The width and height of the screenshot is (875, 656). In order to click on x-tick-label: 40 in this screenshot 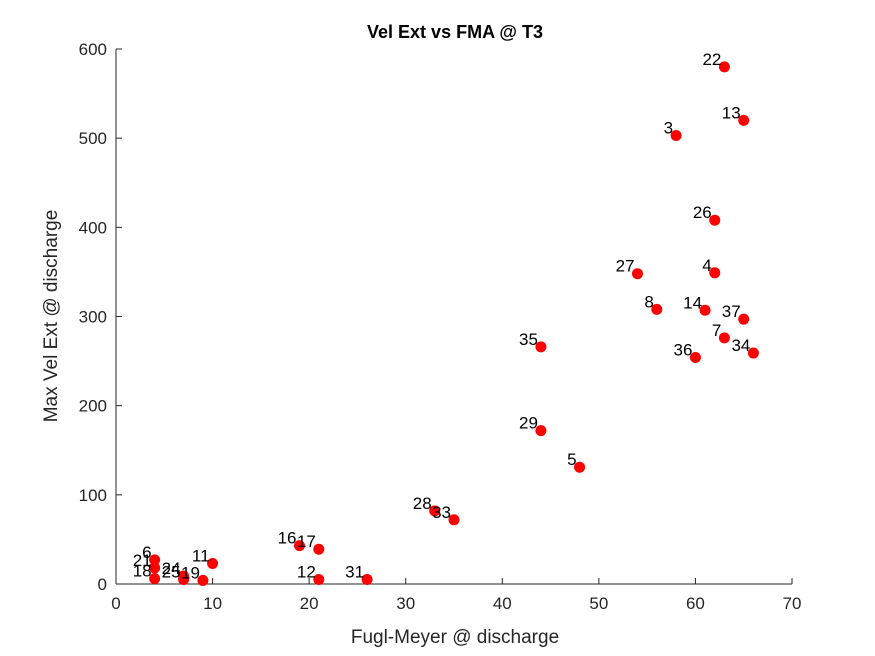, I will do `click(502, 603)`.